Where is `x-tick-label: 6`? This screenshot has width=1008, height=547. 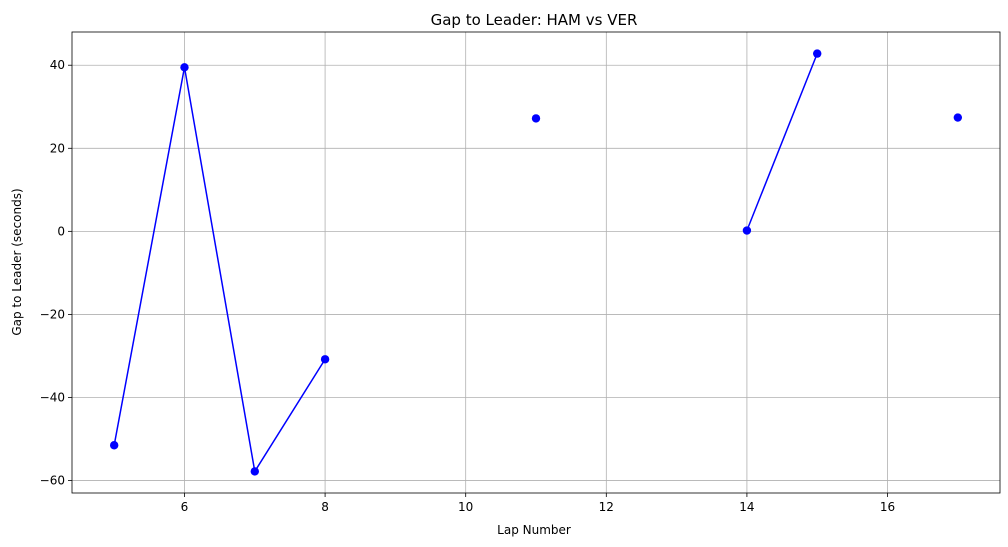 x-tick-label: 6 is located at coordinates (185, 507).